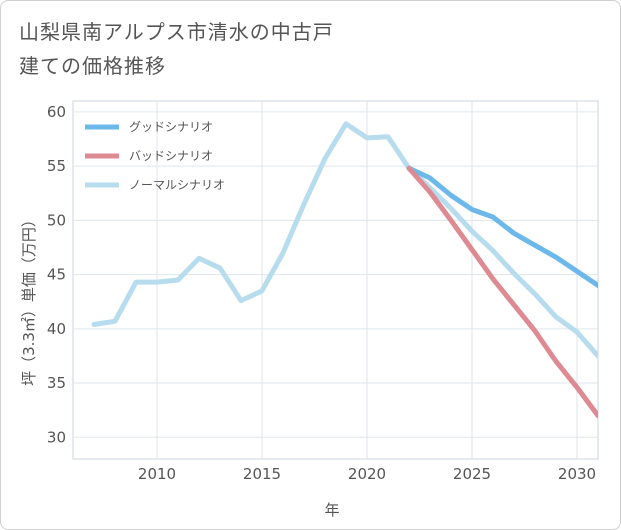 The width and height of the screenshot is (621, 530). I want to click on y-tick-label: 40, so click(56, 329).